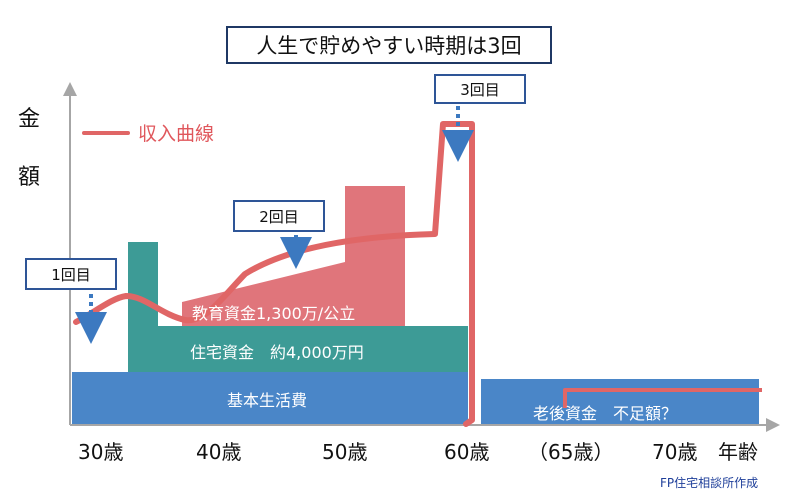  What do you see at coordinates (101, 452) in the screenshot?
I see `x-tick-30: 30歳` at bounding box center [101, 452].